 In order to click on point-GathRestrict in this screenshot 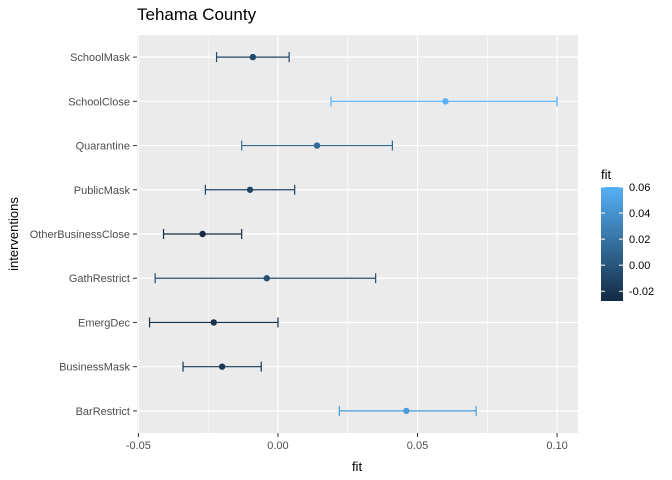, I will do `click(266, 278)`.